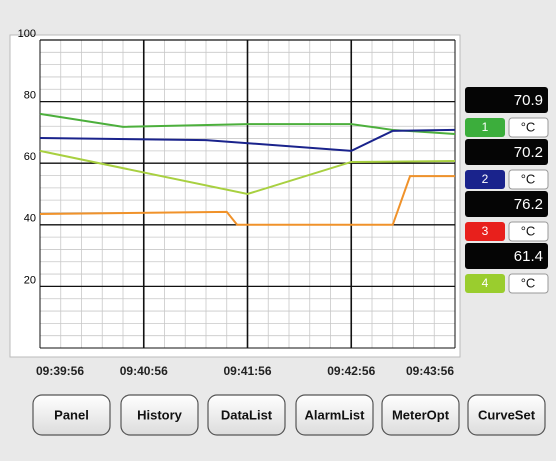 The height and width of the screenshot is (461, 556). I want to click on y-tick-label: 100, so click(27, 34).